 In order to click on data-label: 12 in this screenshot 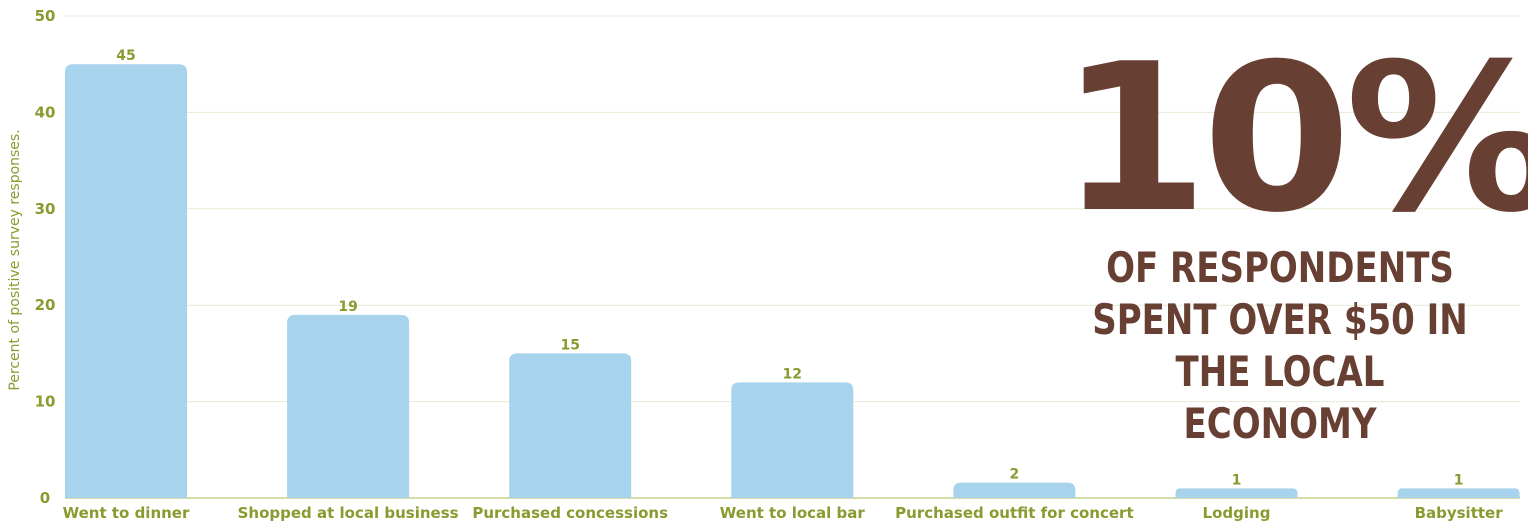, I will do `click(792, 374)`.